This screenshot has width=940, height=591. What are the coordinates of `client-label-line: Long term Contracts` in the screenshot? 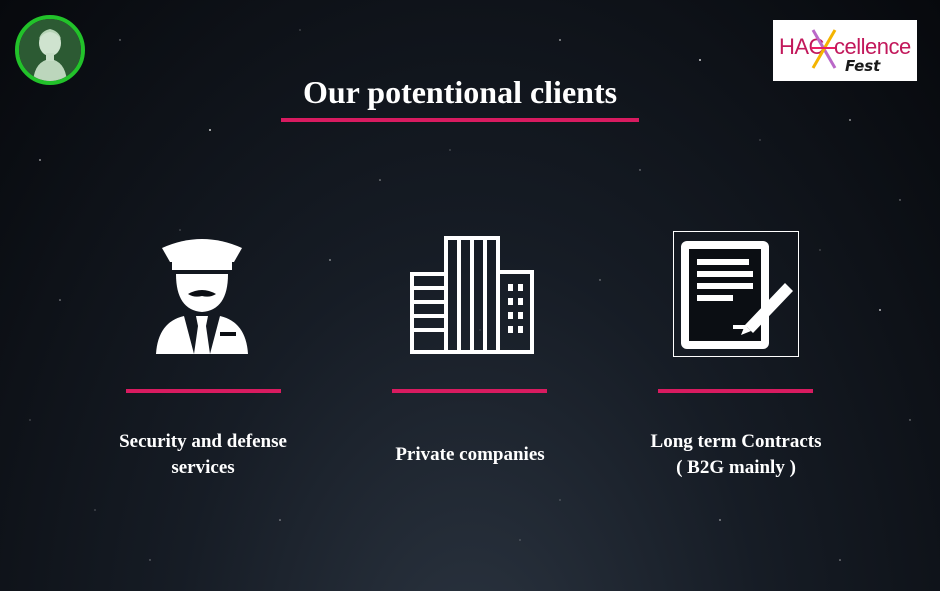 It's located at (736, 441).